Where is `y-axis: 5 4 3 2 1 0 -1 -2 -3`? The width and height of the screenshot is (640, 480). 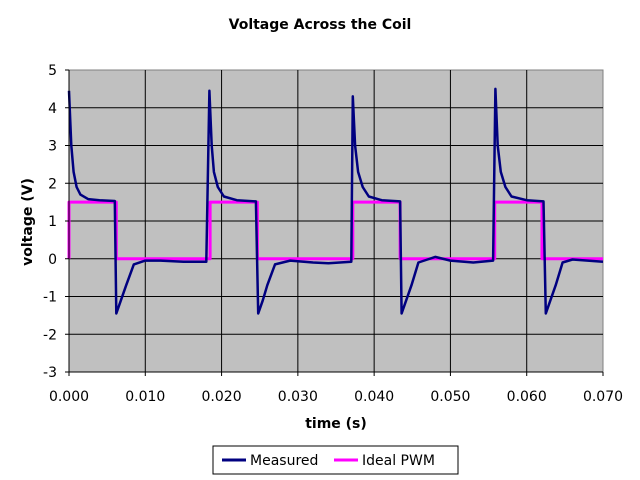
y-axis: 5 4 3 2 1 0 -1 -2 -3 is located at coordinates (56, 222).